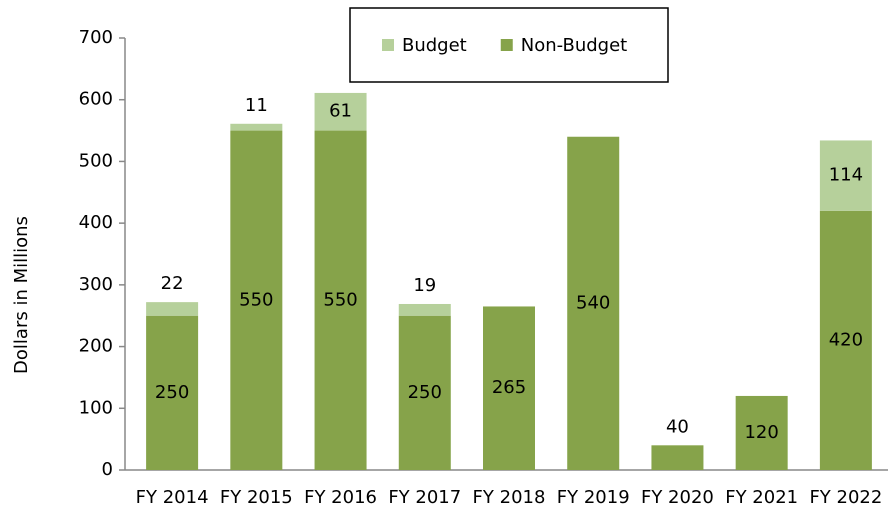 Image resolution: width=890 pixels, height=514 pixels. What do you see at coordinates (424, 285) in the screenshot?
I see `data-label: 19` at bounding box center [424, 285].